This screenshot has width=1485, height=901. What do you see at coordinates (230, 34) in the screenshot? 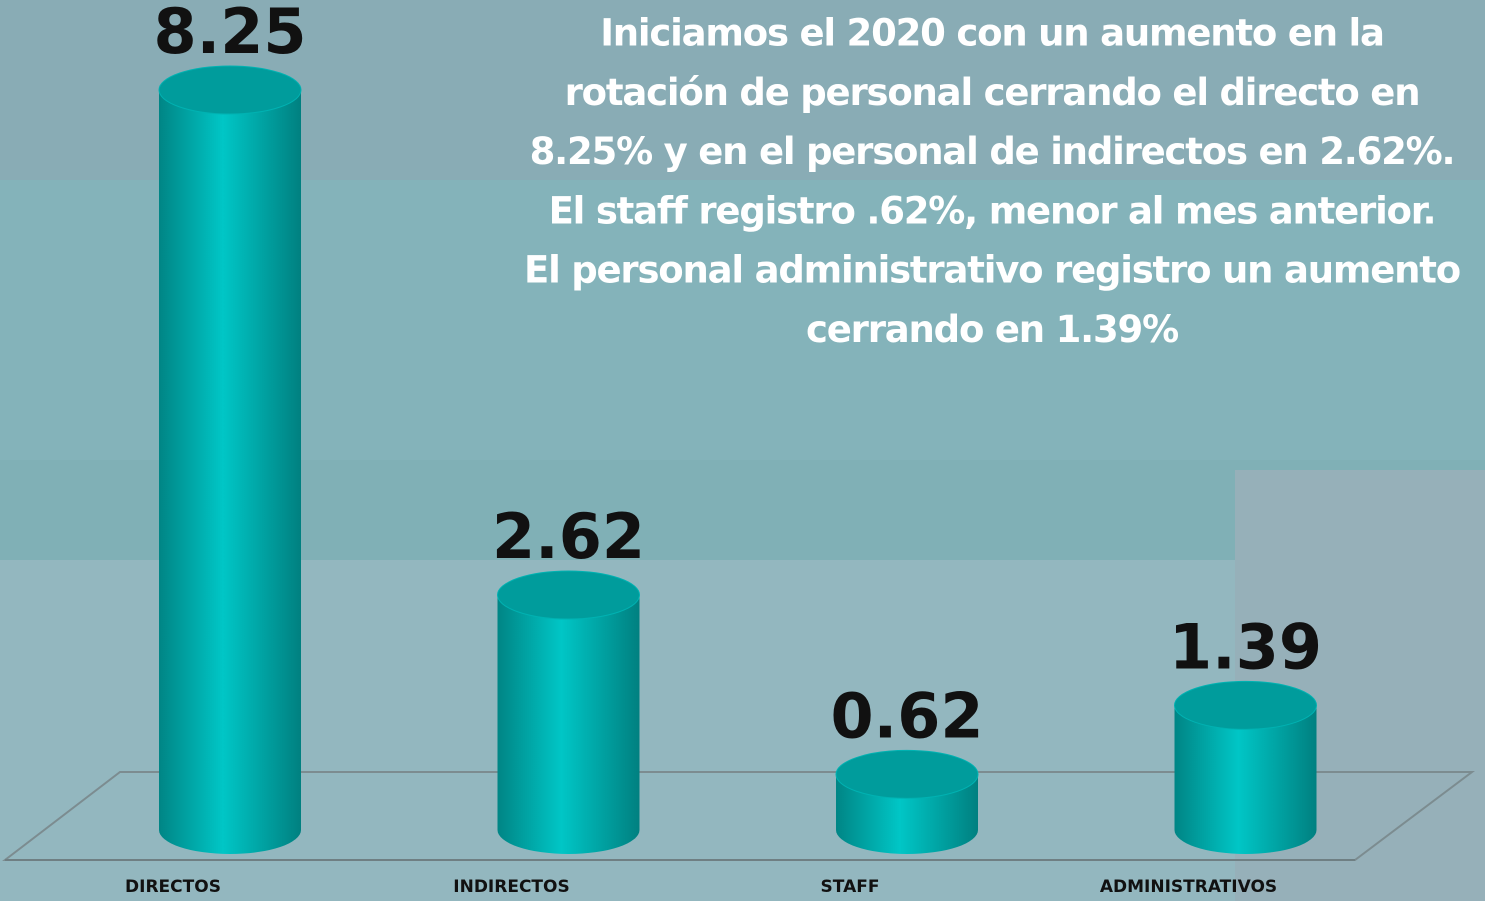
I see `value-label: 8.25` at bounding box center [230, 34].